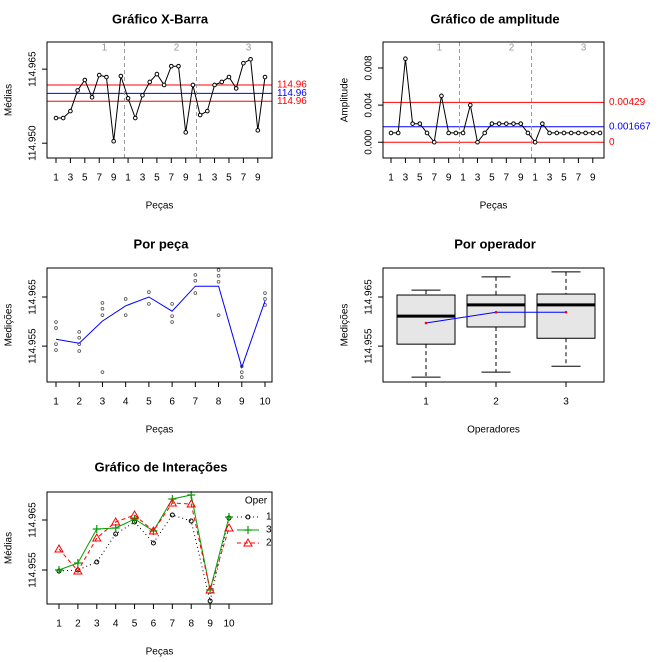 The height and width of the screenshot is (662, 661). What do you see at coordinates (495, 243) in the screenshot?
I see `chart-title: Por operador` at bounding box center [495, 243].